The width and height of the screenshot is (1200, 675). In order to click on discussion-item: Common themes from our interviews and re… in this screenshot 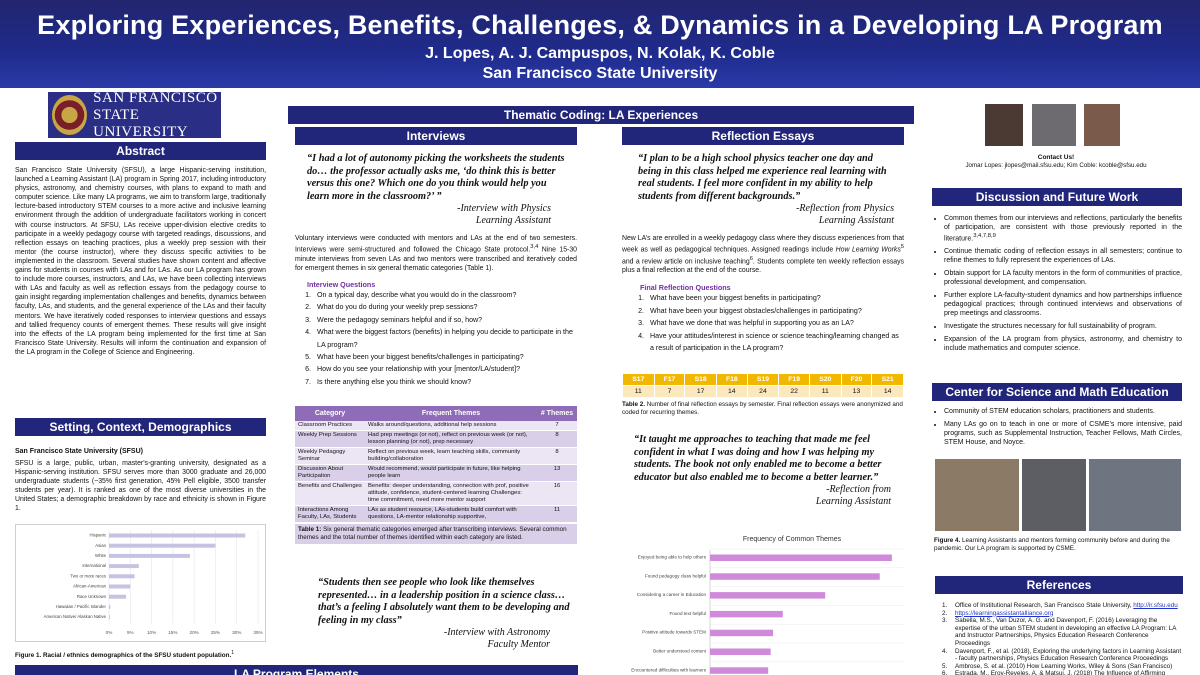, I will do `click(1063, 228)`.